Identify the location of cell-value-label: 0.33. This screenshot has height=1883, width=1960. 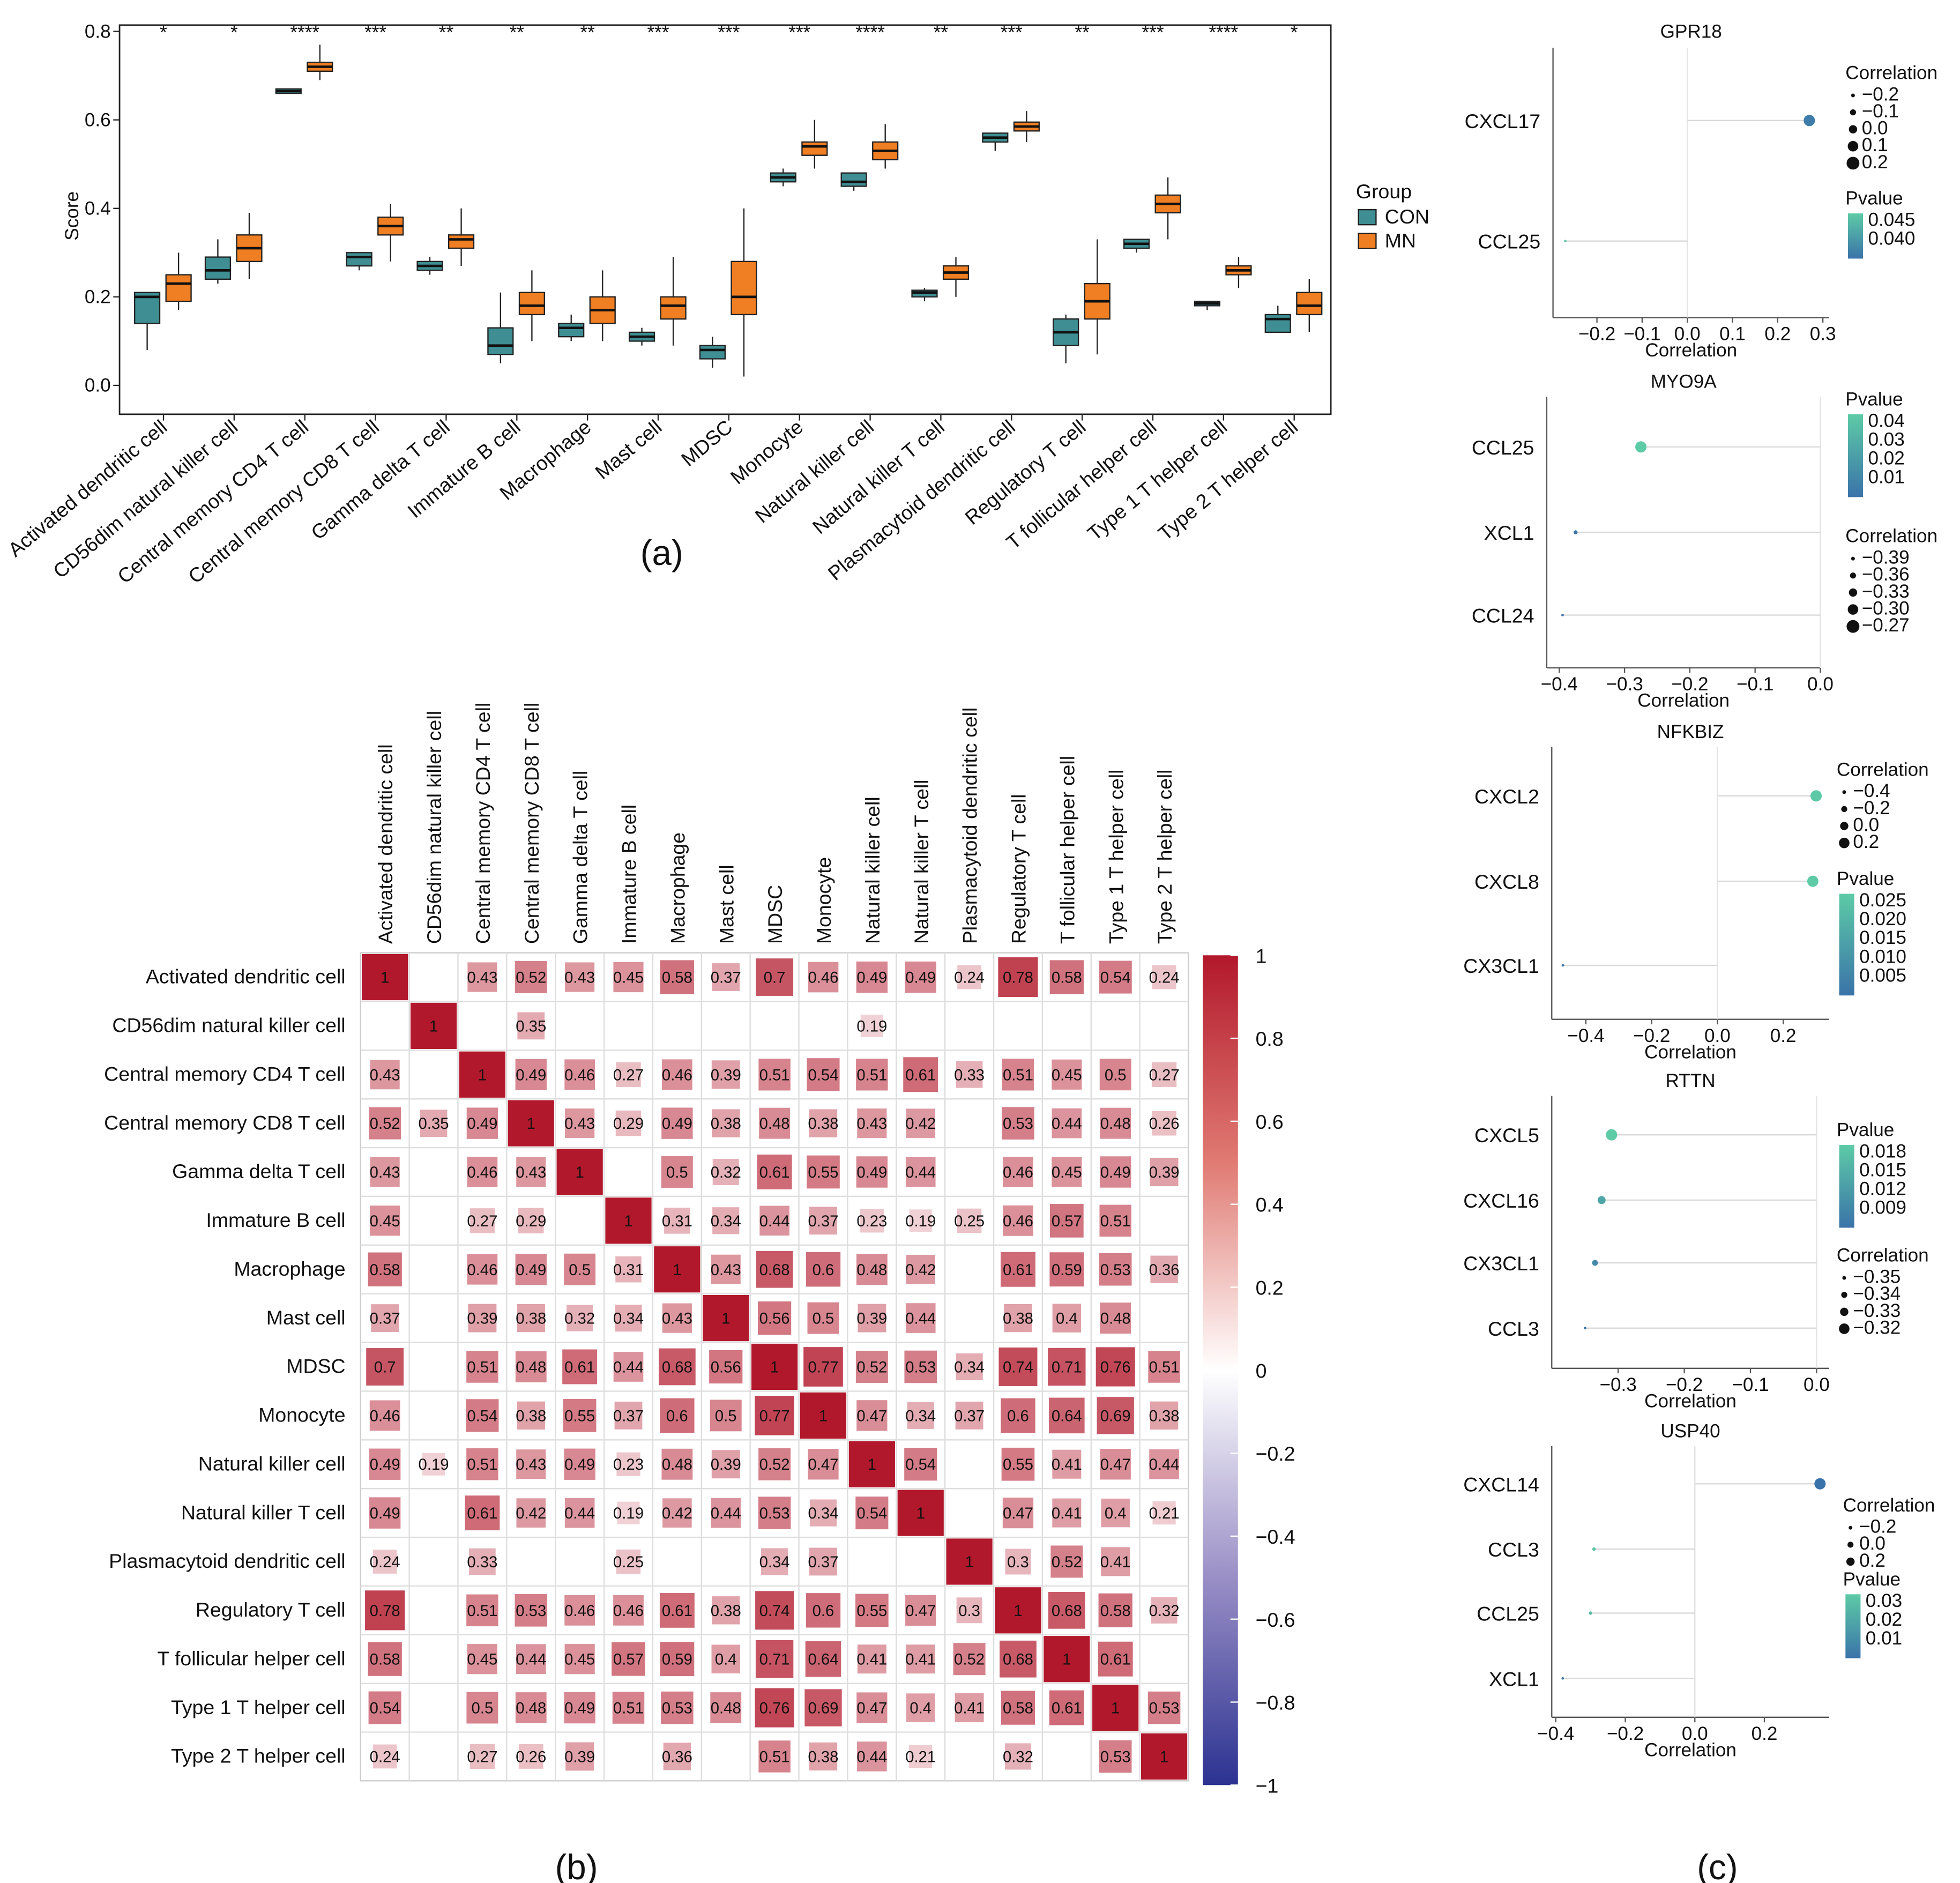
(969, 1075).